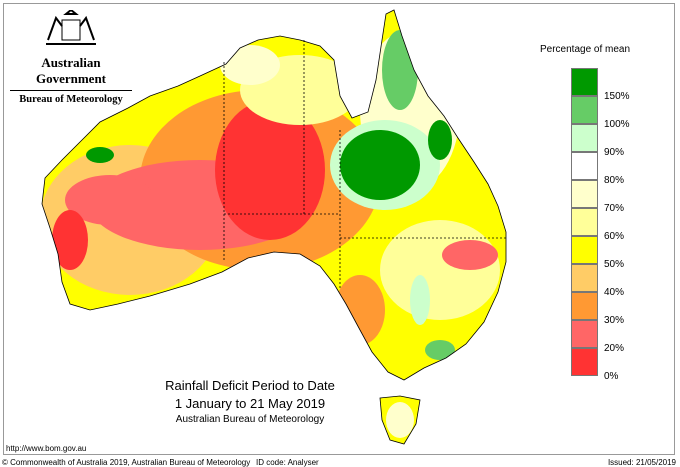 Image resolution: width=680 pixels, height=467 pixels. I want to click on legend-label: 40%, so click(614, 292).